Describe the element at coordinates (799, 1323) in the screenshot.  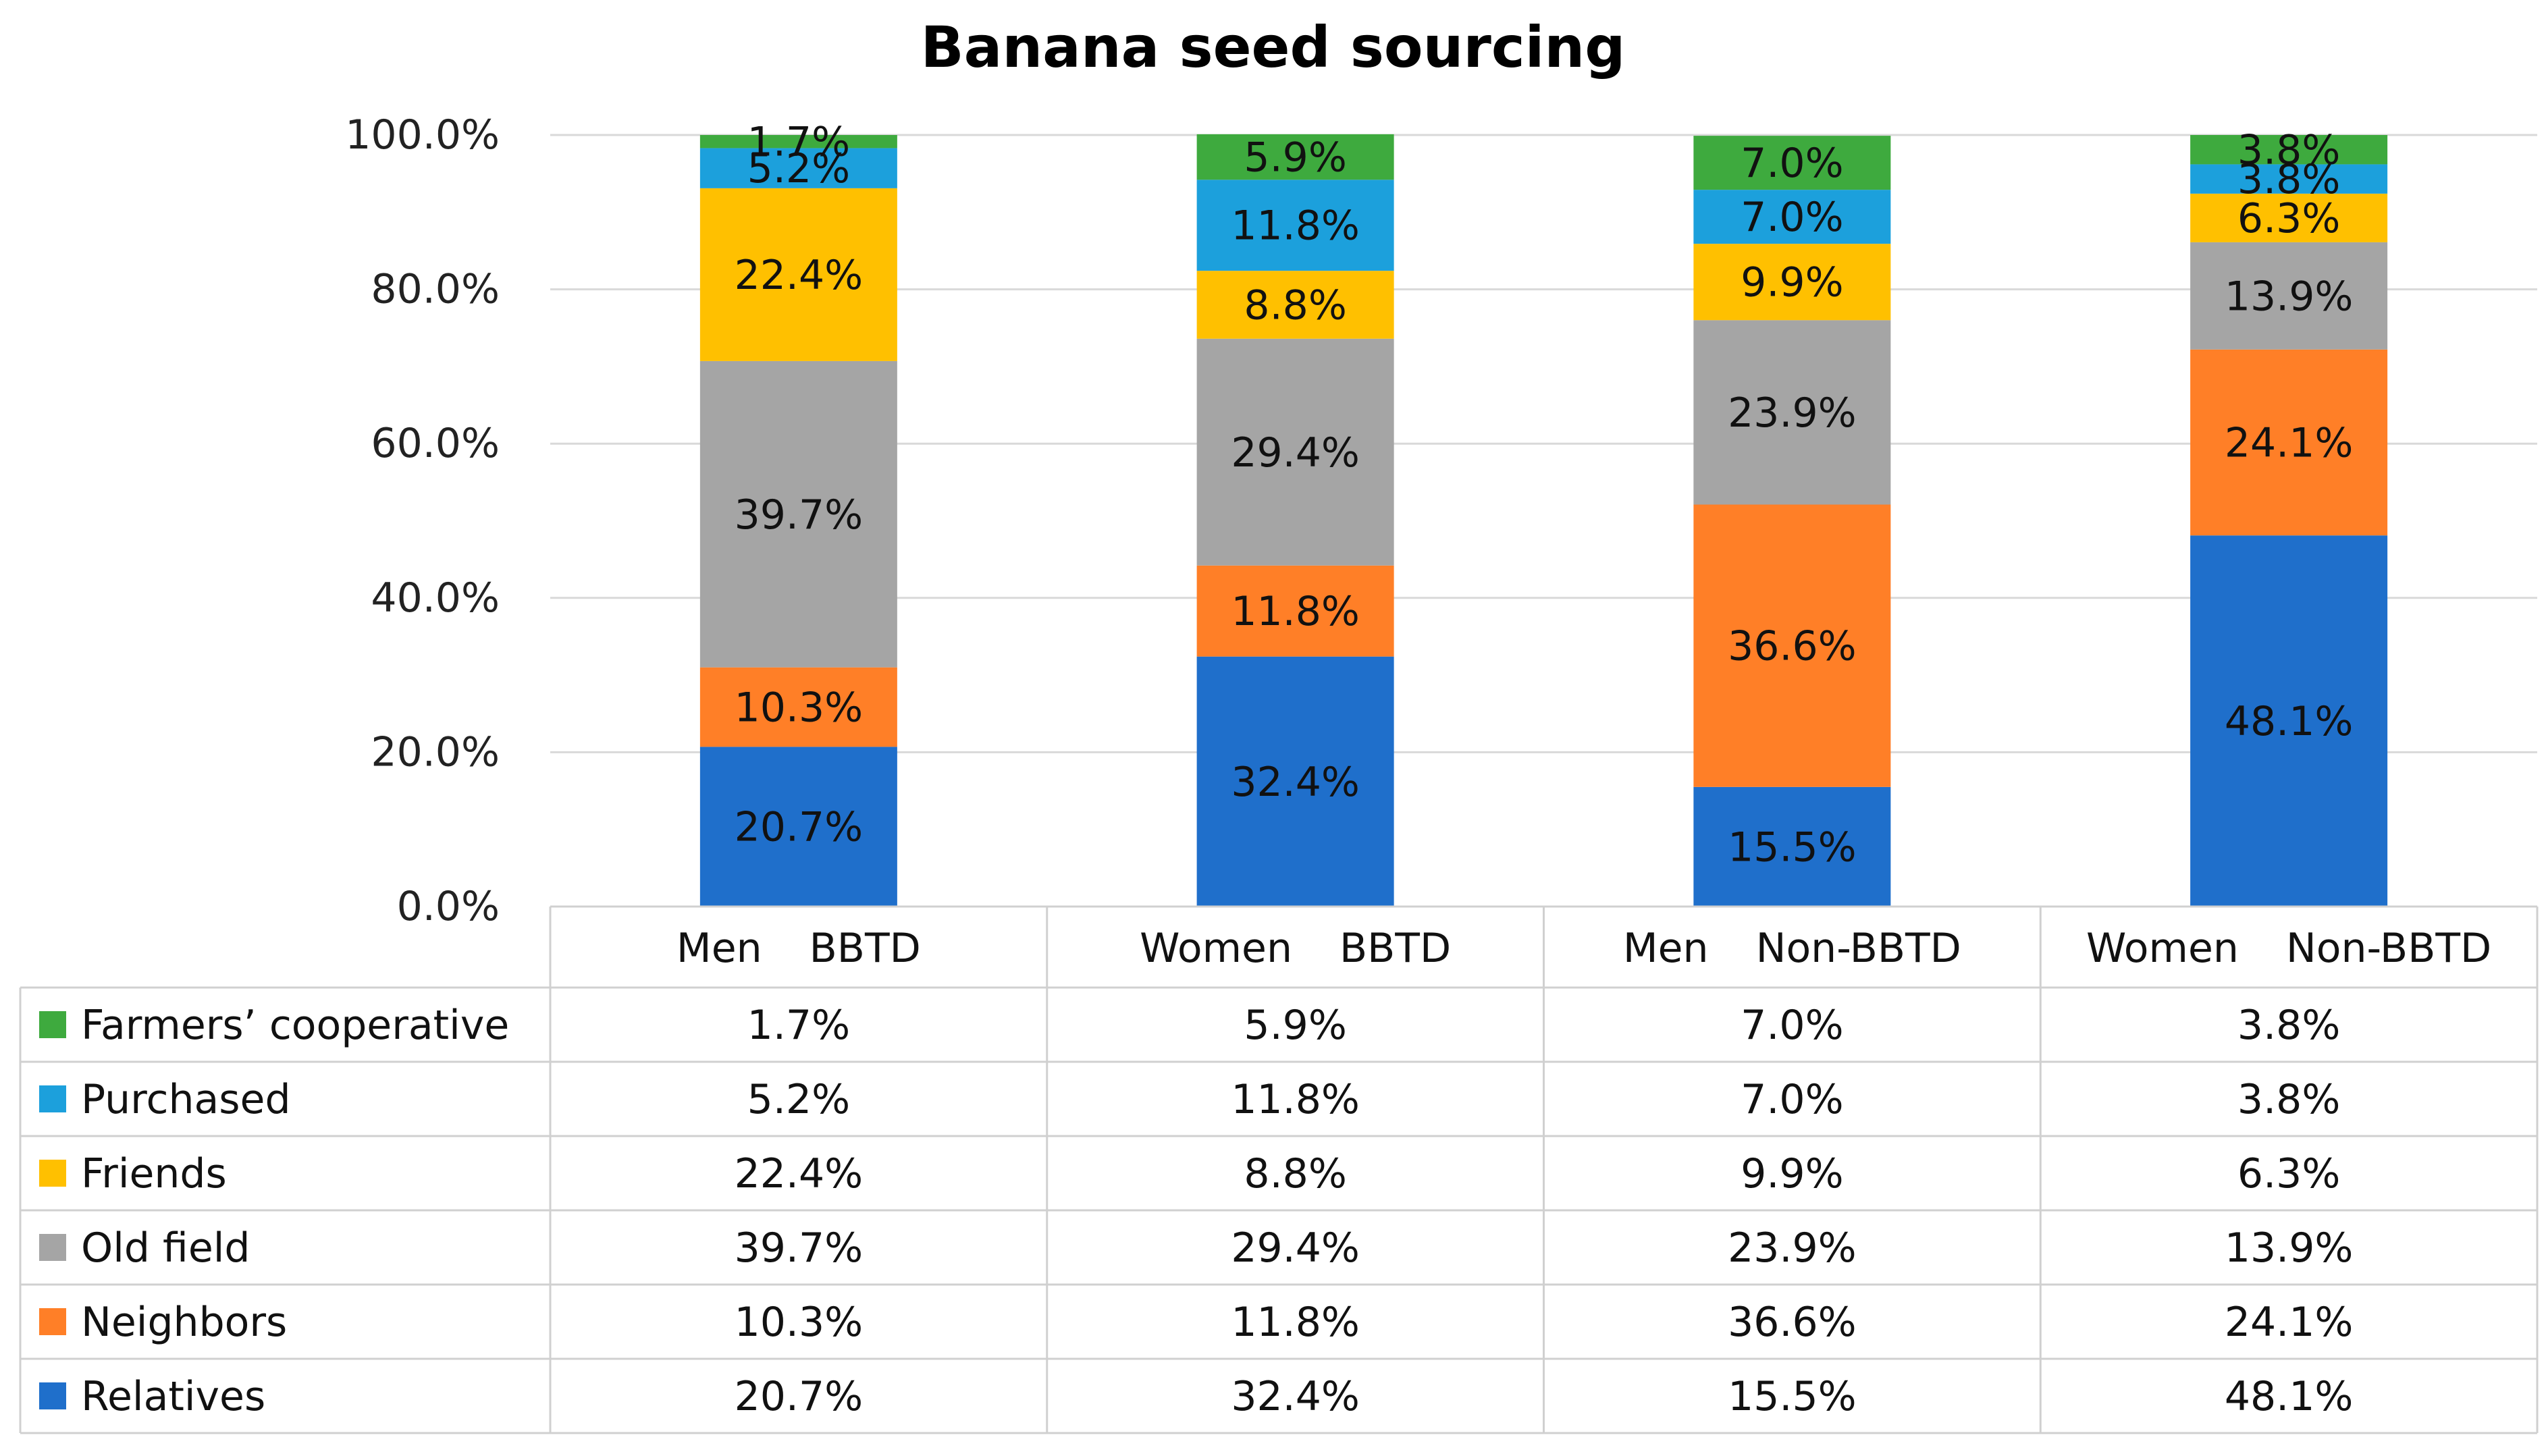
I see `table-cell: 10.3%` at that location.